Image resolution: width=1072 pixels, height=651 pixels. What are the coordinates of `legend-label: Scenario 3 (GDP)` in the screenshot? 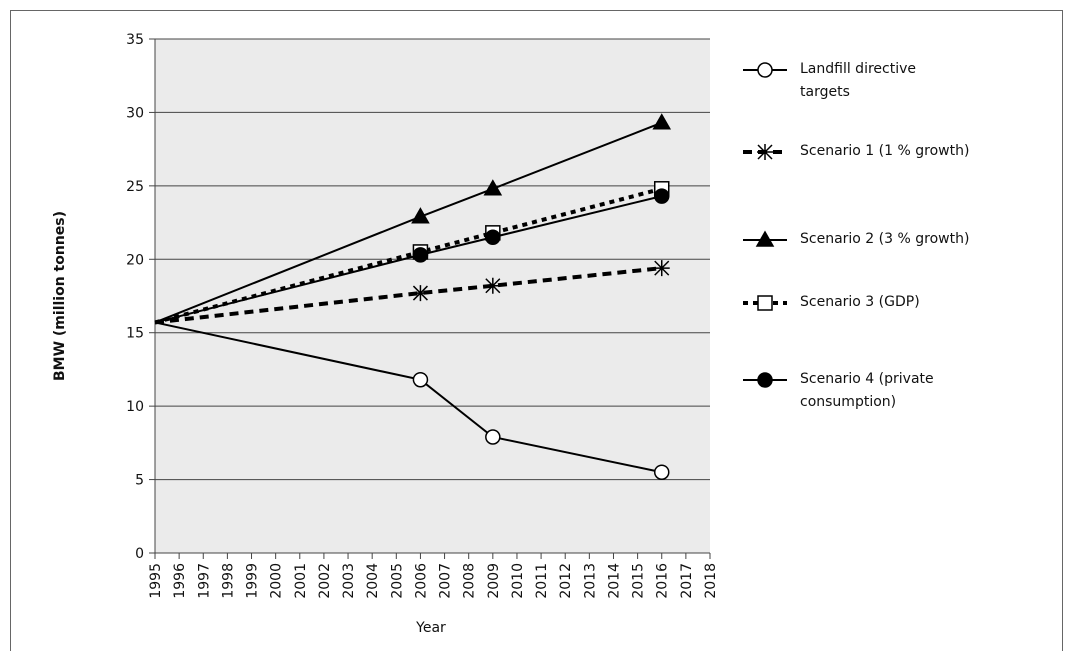 It's located at (860, 302).